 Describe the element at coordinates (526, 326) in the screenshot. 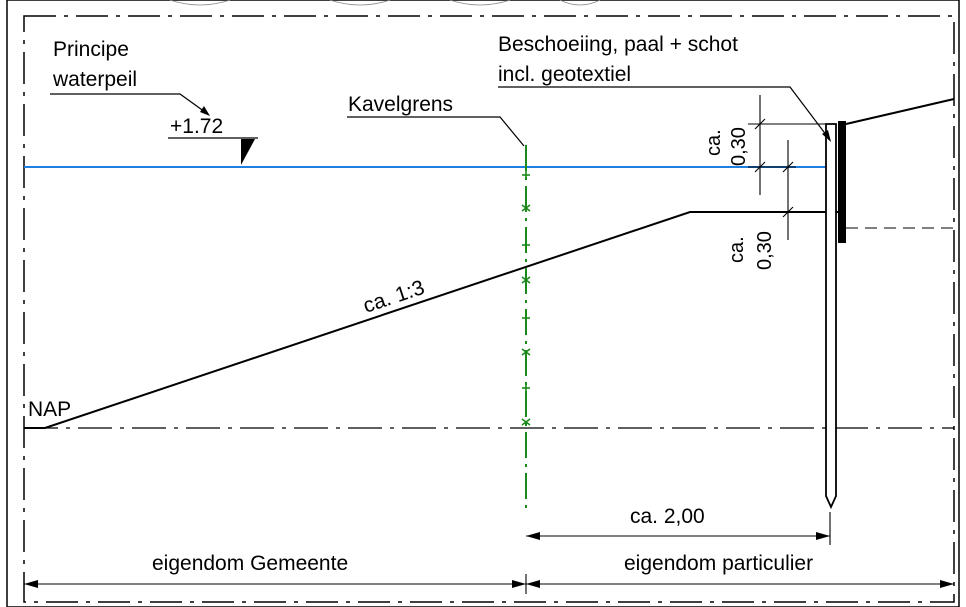

I see `property-boundary` at that location.